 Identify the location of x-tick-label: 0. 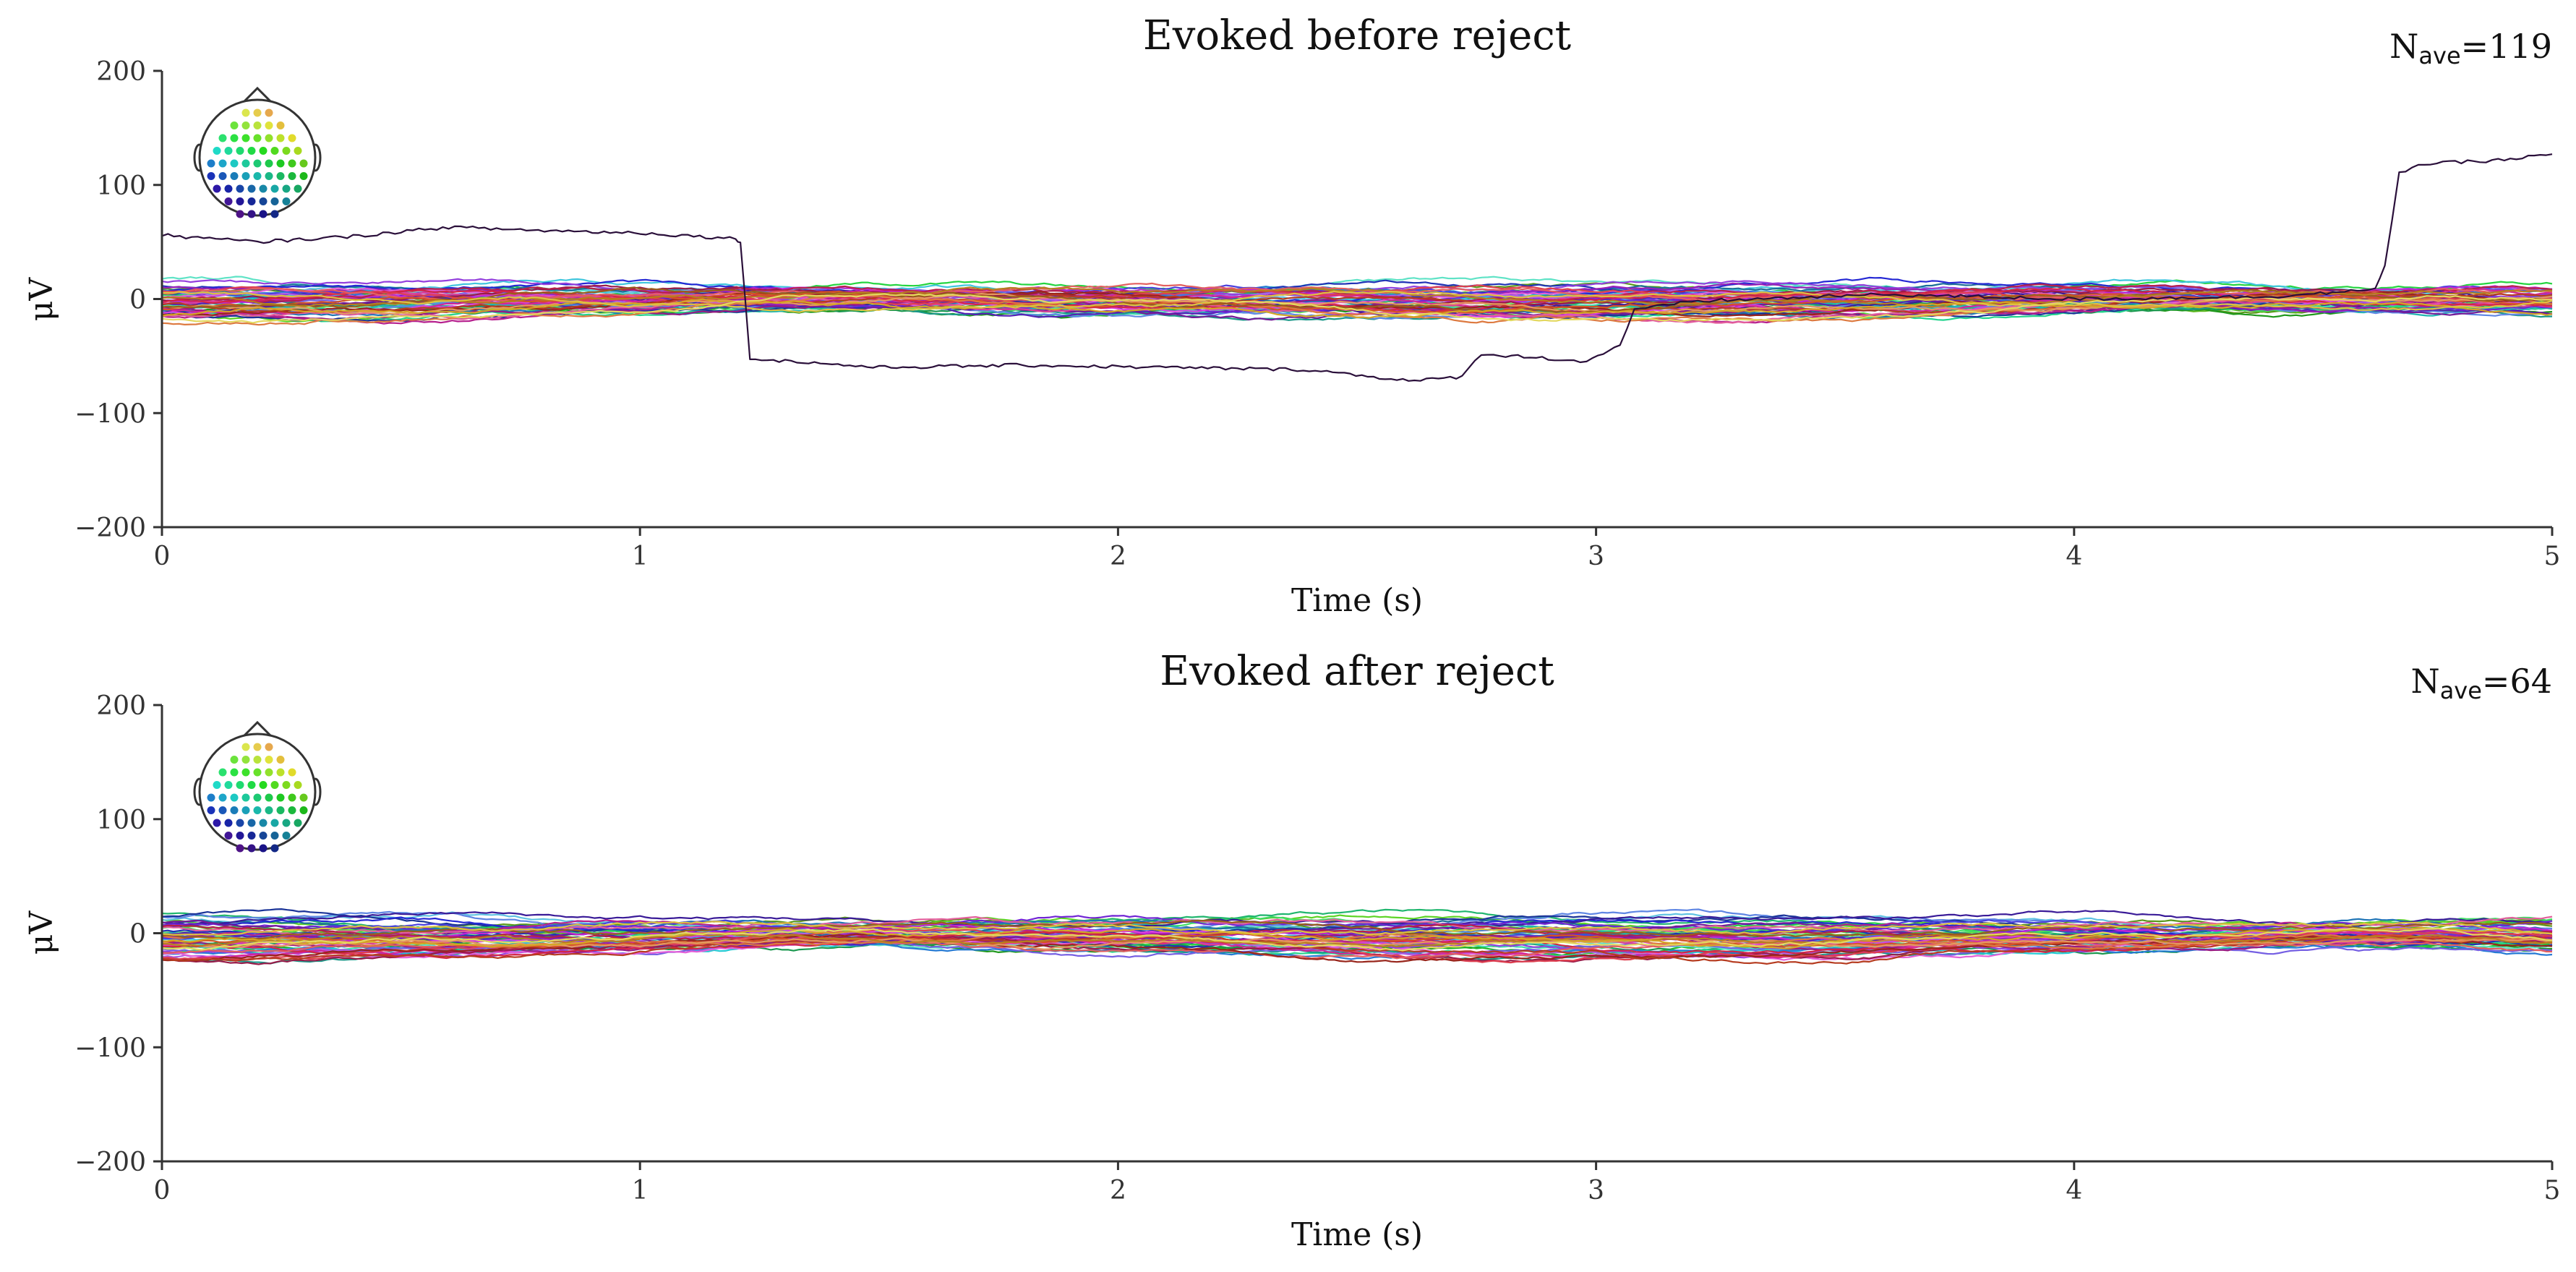
(162, 1190).